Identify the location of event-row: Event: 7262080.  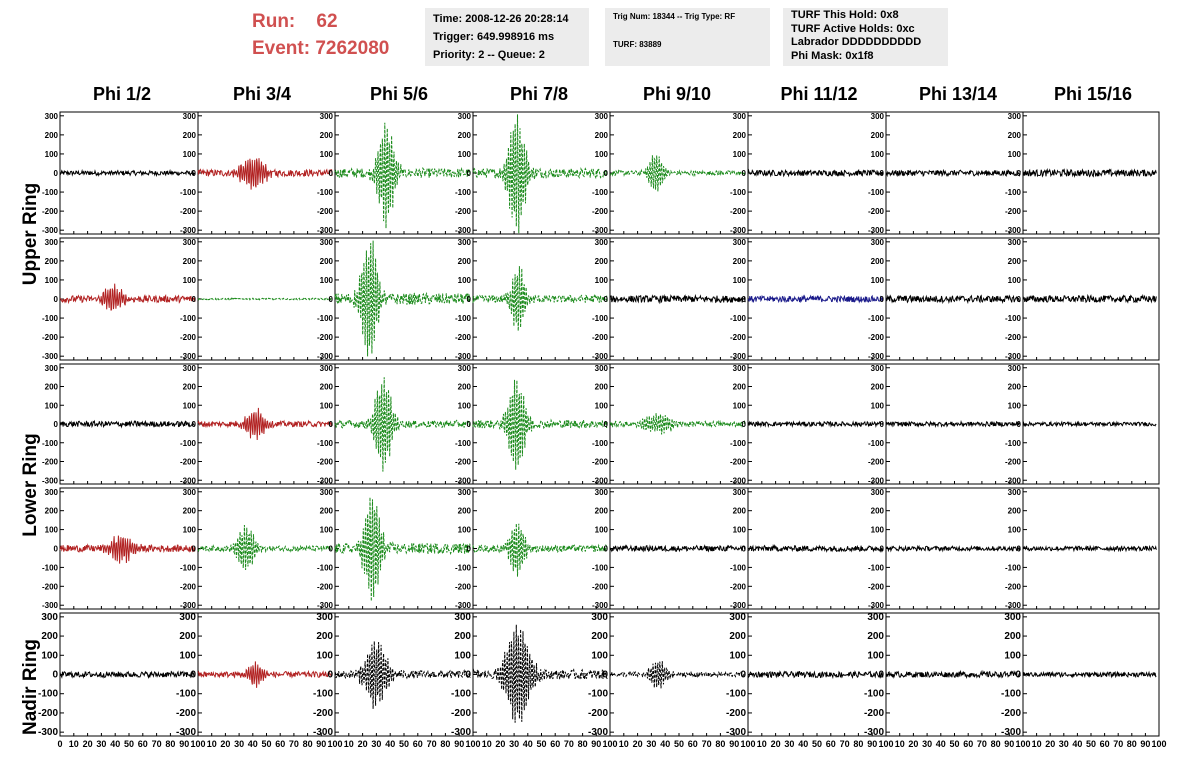
(320, 48).